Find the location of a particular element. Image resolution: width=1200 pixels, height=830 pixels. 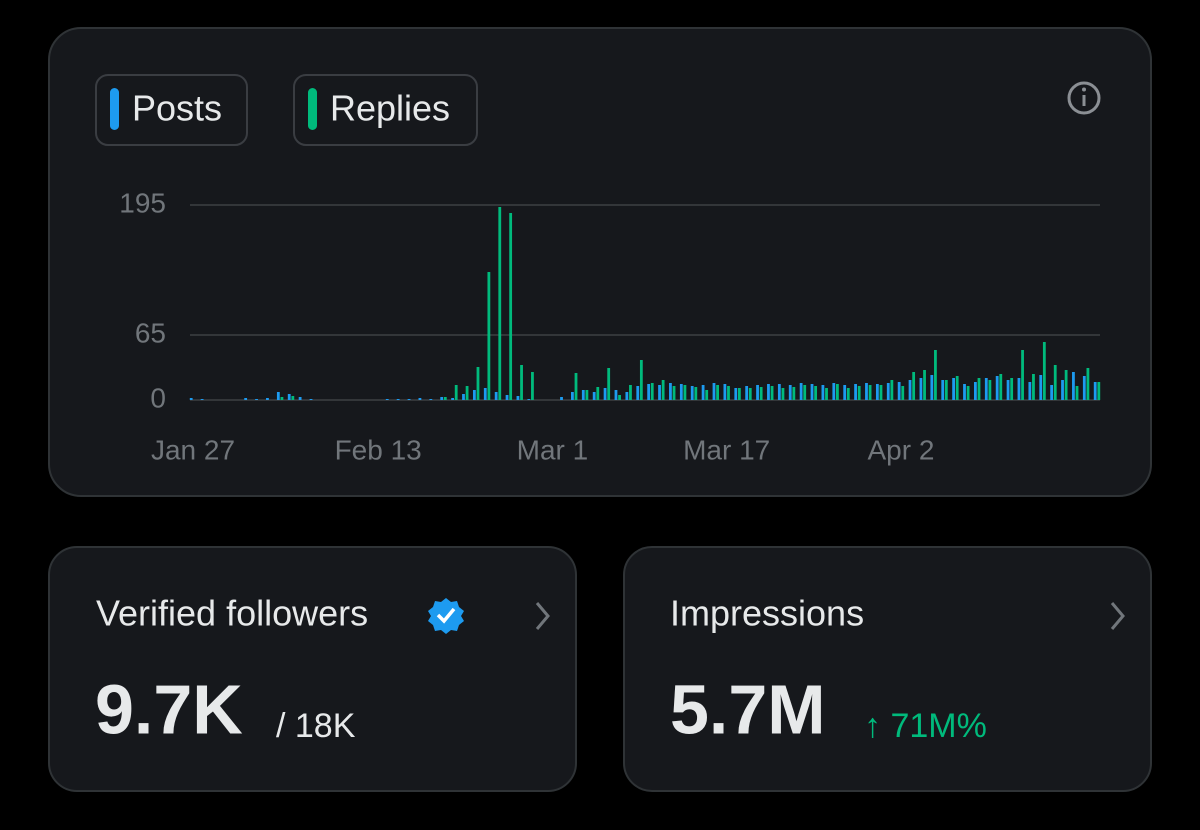

info-icon is located at coordinates (1084, 98).